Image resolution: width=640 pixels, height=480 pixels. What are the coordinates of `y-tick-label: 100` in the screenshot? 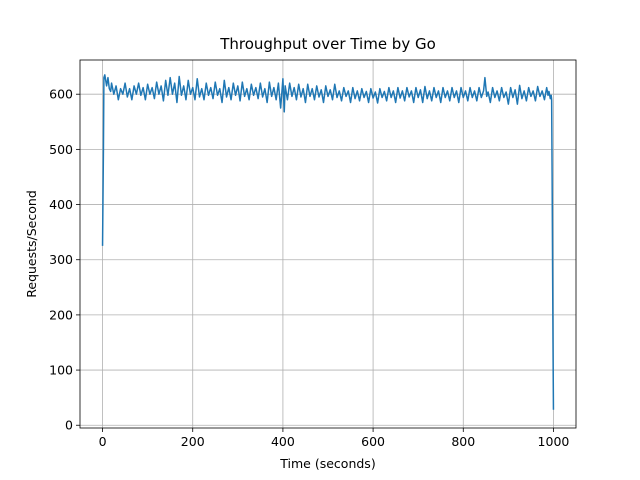 It's located at (61, 370).